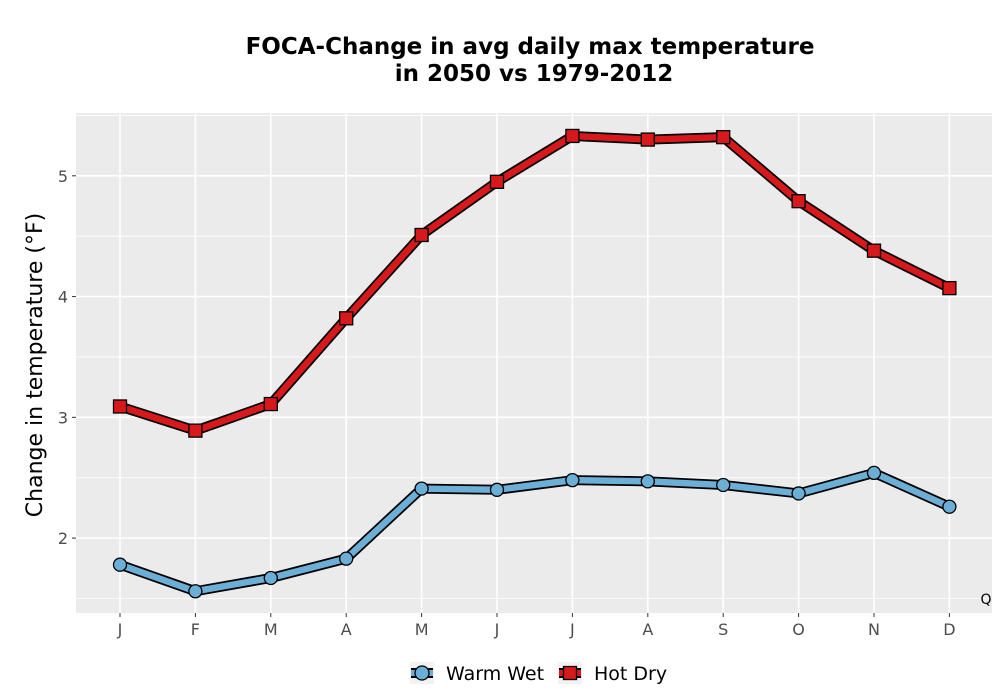 The image size is (1000, 700). I want to click on y-axis-title: Change in temperature (°F), so click(35, 365).